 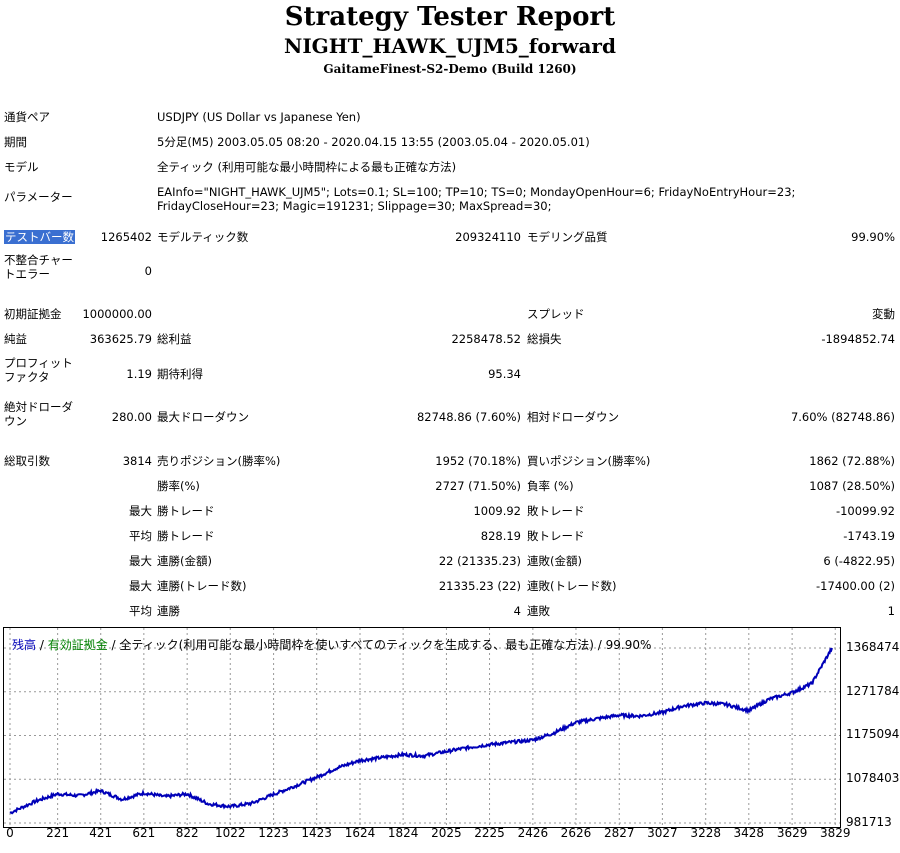 What do you see at coordinates (203, 417) in the screenshot?
I see `max-drawdown-label: 最大ドローダウン` at bounding box center [203, 417].